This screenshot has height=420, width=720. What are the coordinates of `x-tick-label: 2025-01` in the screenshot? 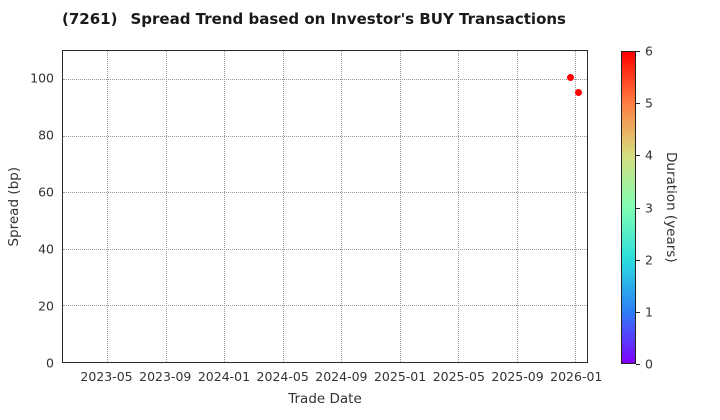 It's located at (400, 376).